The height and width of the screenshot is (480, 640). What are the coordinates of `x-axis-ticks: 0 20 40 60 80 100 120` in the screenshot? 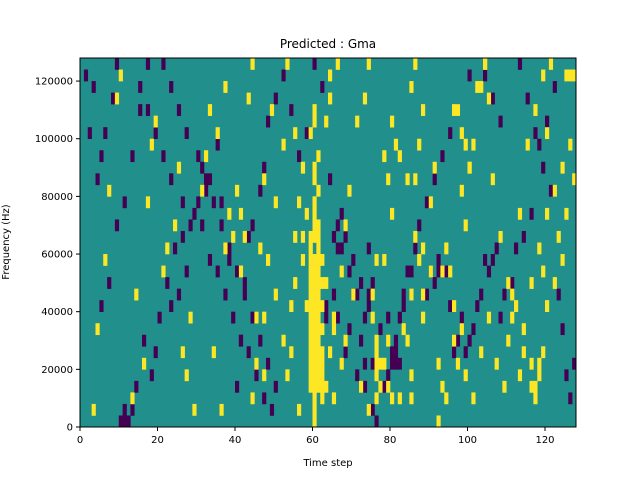 It's located at (316, 436).